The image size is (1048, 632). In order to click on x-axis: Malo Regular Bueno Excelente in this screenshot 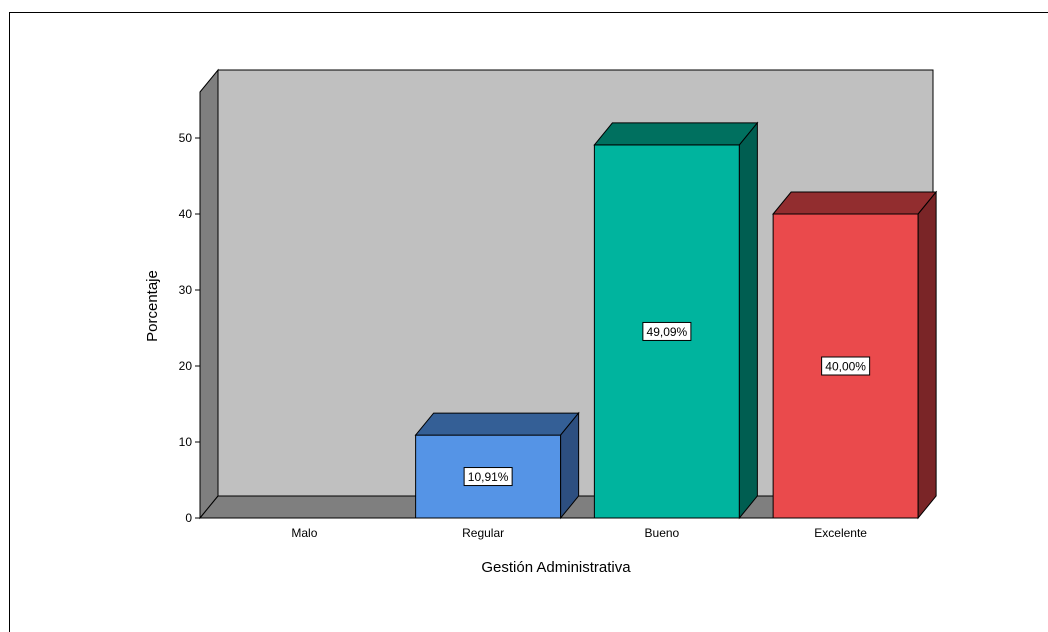, I will do `click(579, 533)`.